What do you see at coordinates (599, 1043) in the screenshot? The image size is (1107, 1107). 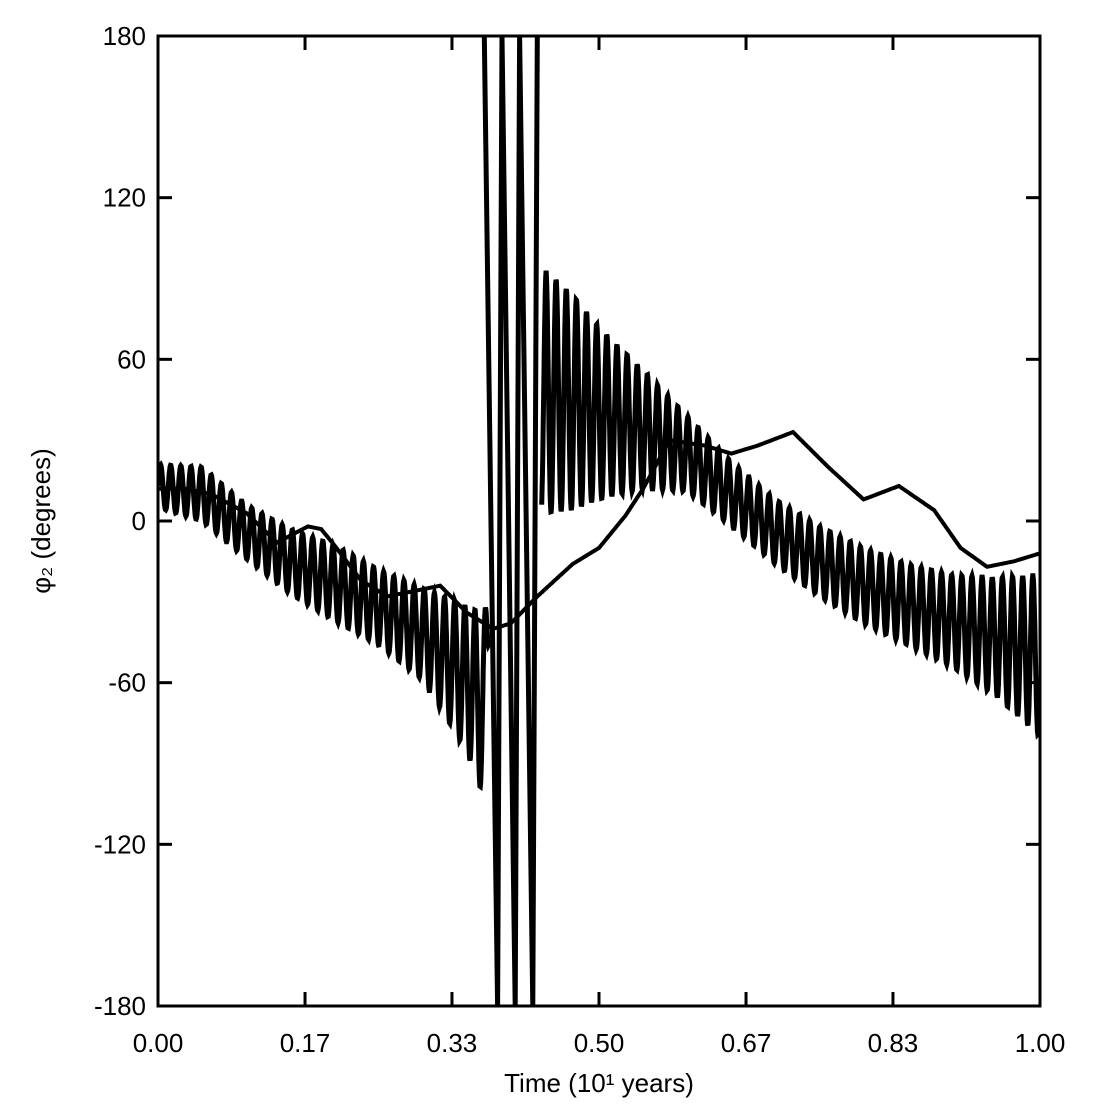 I see `x-tick-label: 0.50` at bounding box center [599, 1043].